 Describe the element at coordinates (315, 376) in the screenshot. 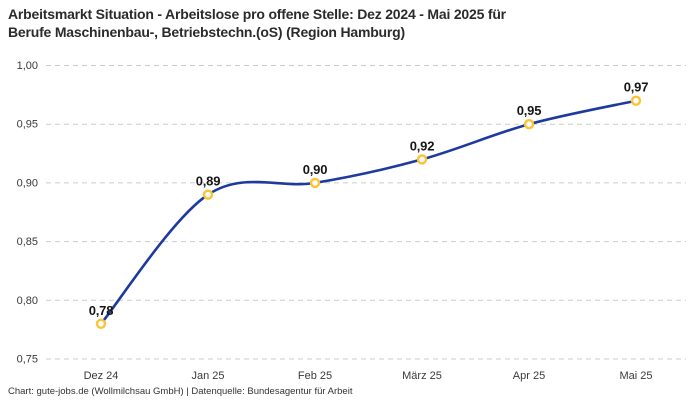

I see `x-tick-label: Feb 25` at that location.